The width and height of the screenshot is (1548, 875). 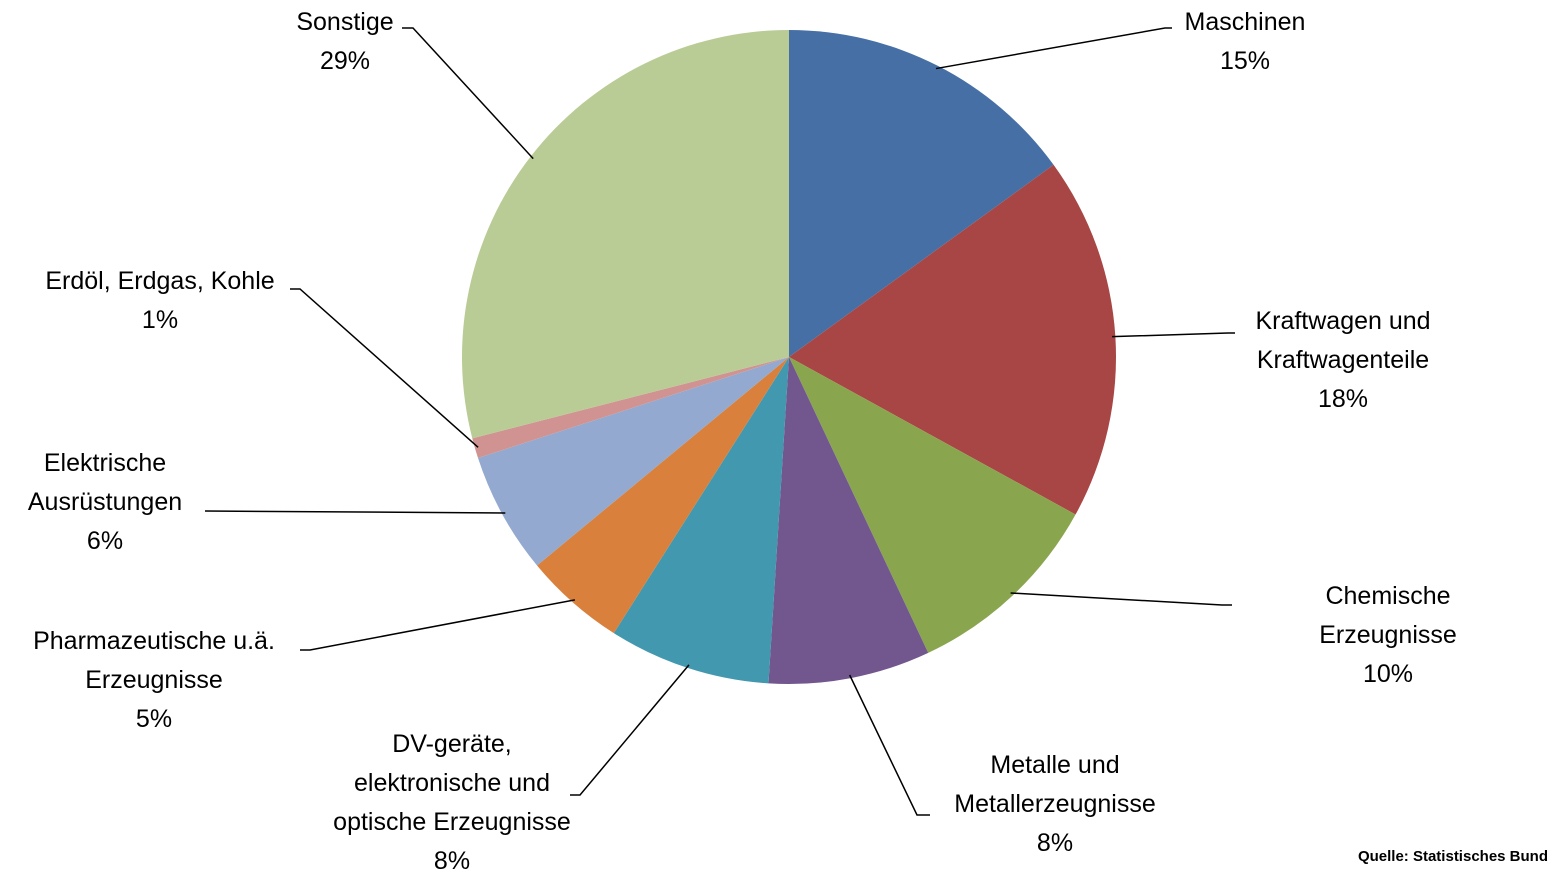 What do you see at coordinates (160, 320) in the screenshot?
I see `value-label: 1%` at bounding box center [160, 320].